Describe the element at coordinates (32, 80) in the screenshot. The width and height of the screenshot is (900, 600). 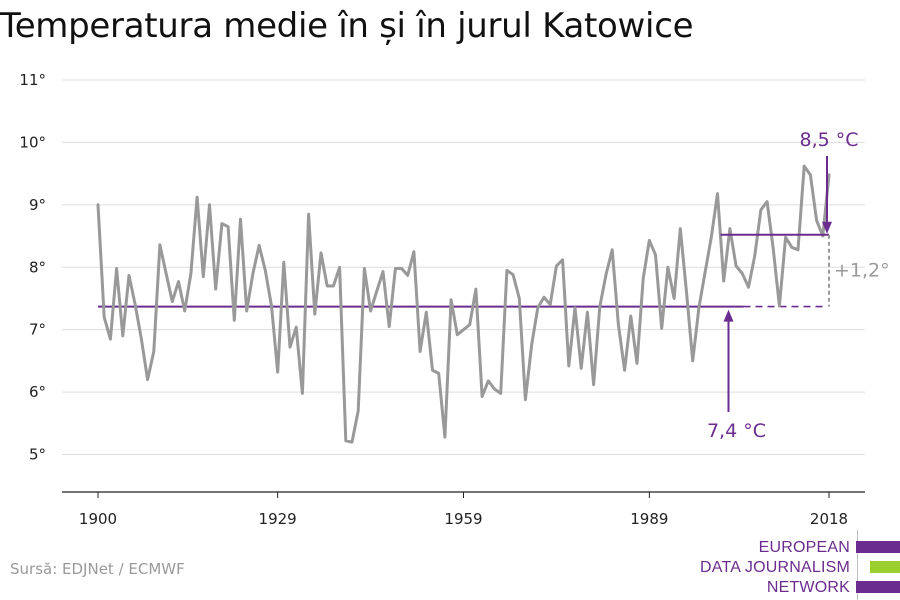
I see `y-tick-label: 11°` at that location.